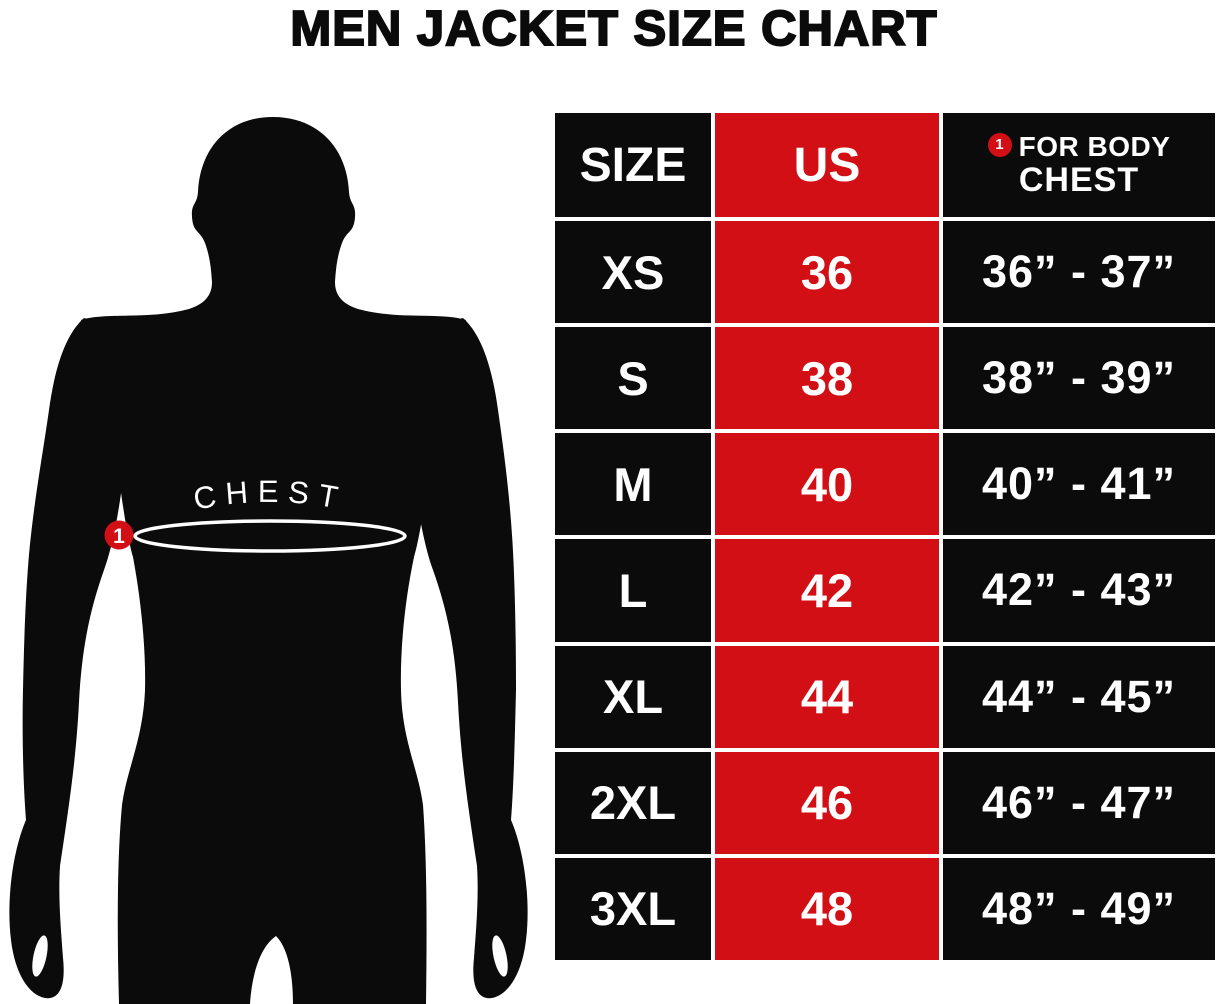 The height and width of the screenshot is (1004, 1228). What do you see at coordinates (827, 590) in the screenshot?
I see `us-cell: 42` at bounding box center [827, 590].